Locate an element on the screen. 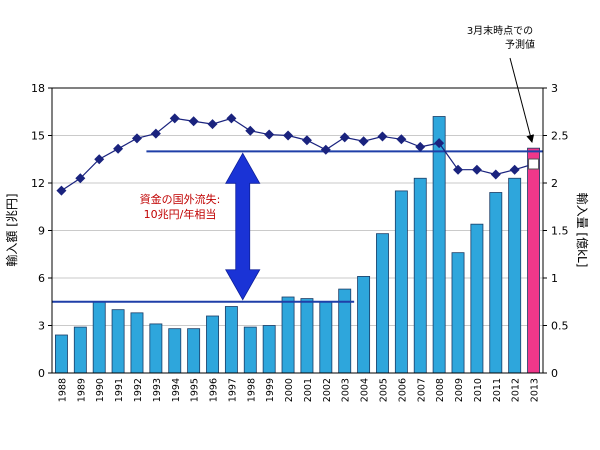 Image resolution: width=600 pixels, height=450 pixels. y-right-tick-label: 1 is located at coordinates (554, 278).